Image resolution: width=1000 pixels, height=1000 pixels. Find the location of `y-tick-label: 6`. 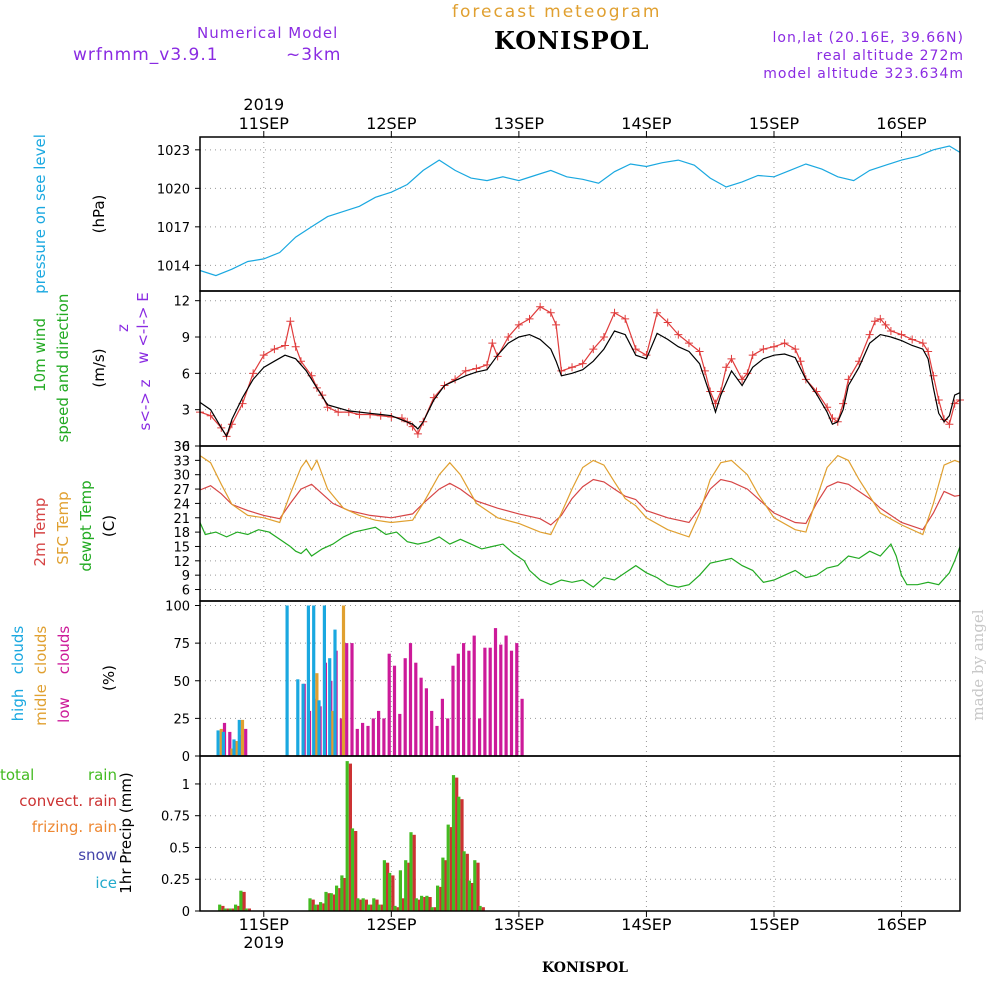

y-tick-label: 6 is located at coordinates (186, 374).